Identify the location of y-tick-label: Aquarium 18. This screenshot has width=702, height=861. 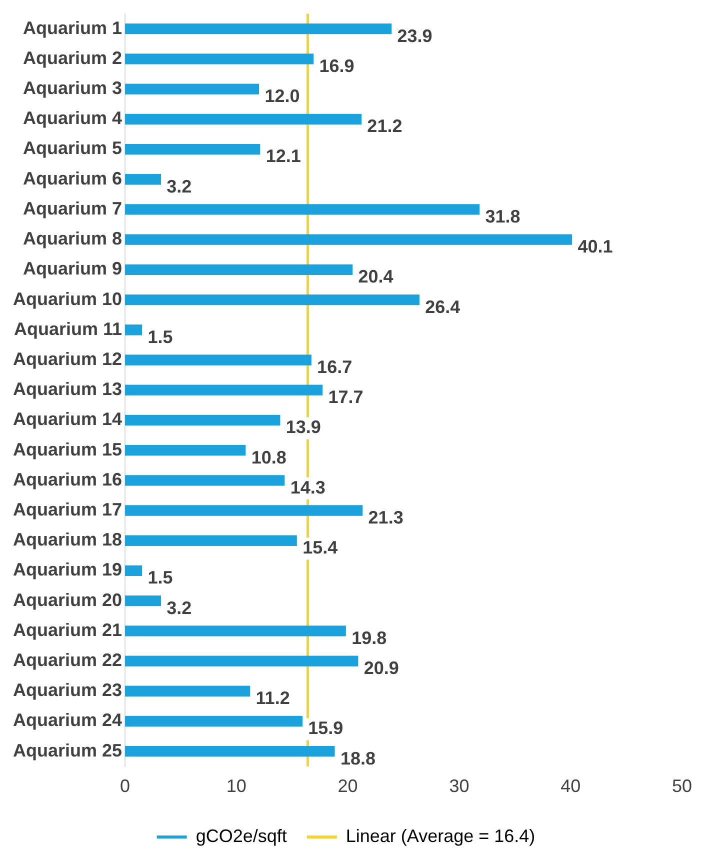
(67, 540).